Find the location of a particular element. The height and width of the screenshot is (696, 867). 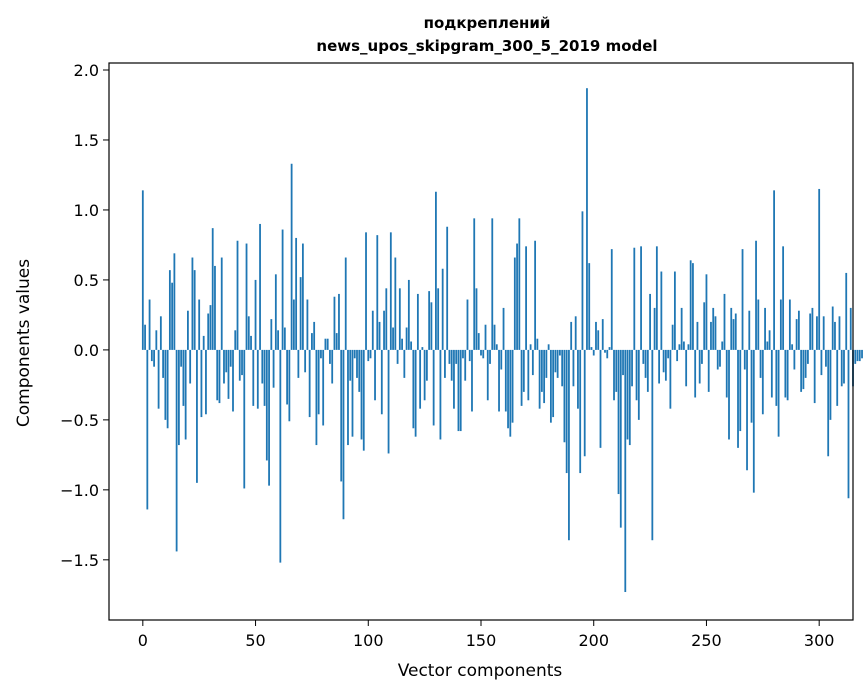

y-tick-label: −1.0 is located at coordinates (79, 490).